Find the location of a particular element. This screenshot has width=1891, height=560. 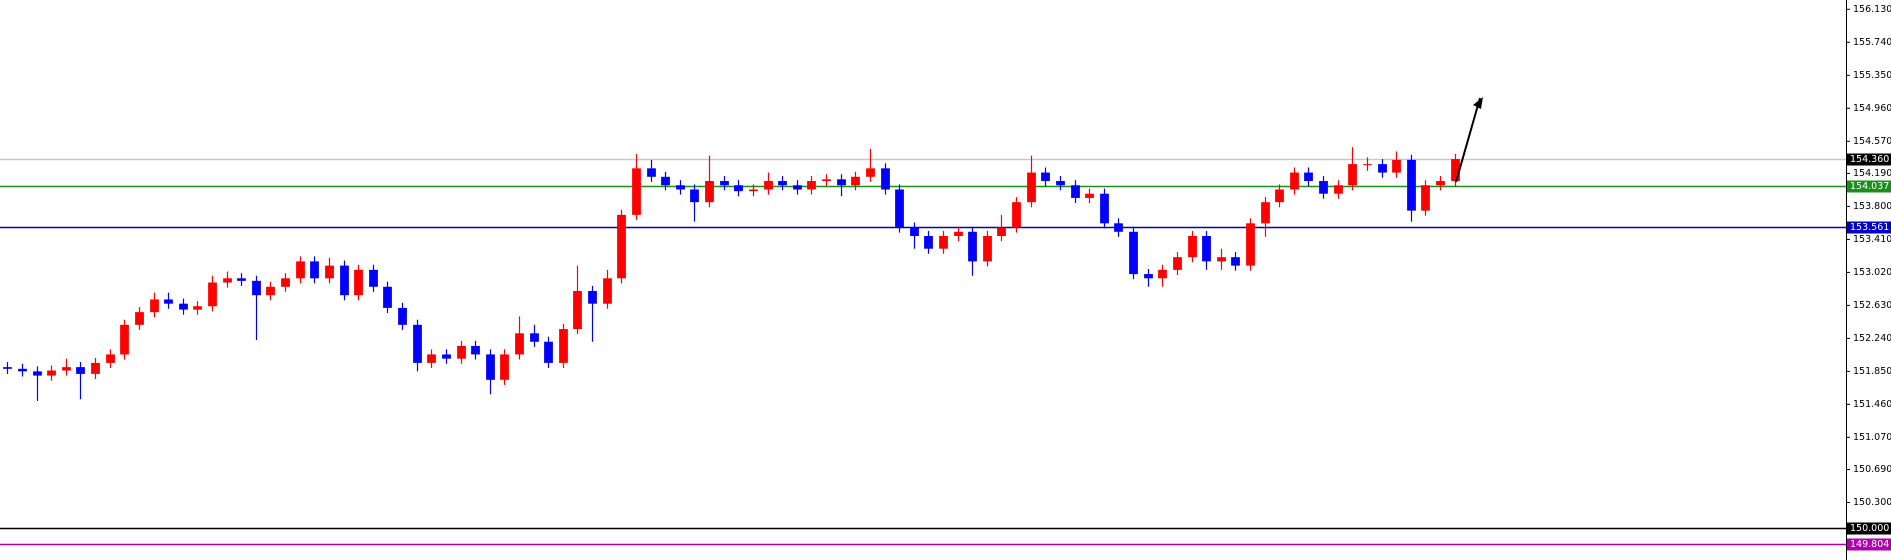

y-tick-label: 152.240 is located at coordinates (1872, 338).